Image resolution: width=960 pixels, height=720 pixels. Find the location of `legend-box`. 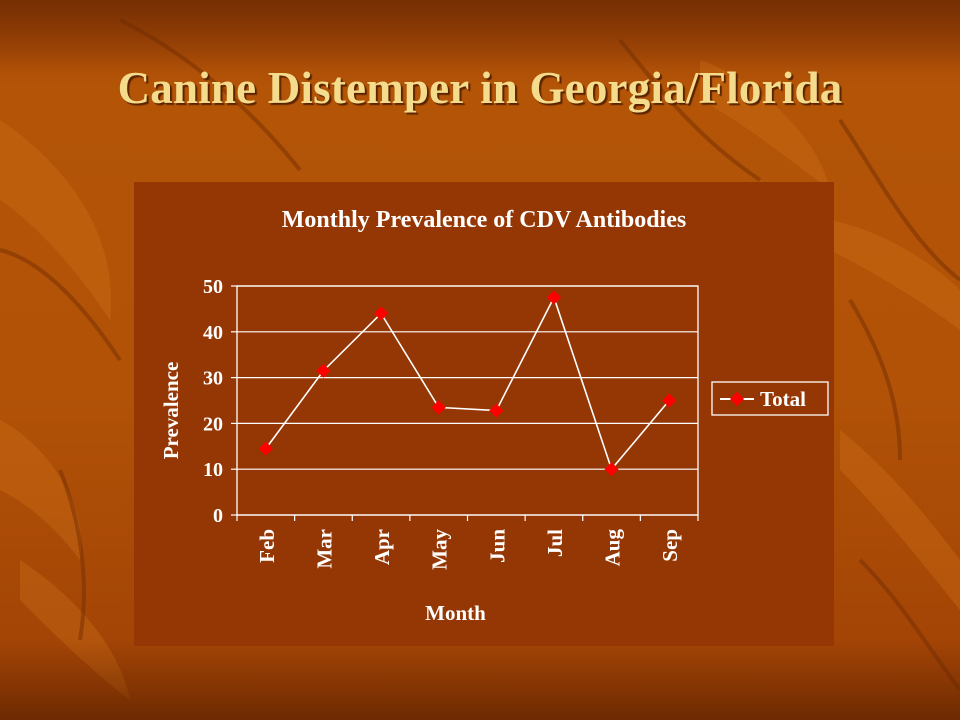

legend-box is located at coordinates (770, 398).